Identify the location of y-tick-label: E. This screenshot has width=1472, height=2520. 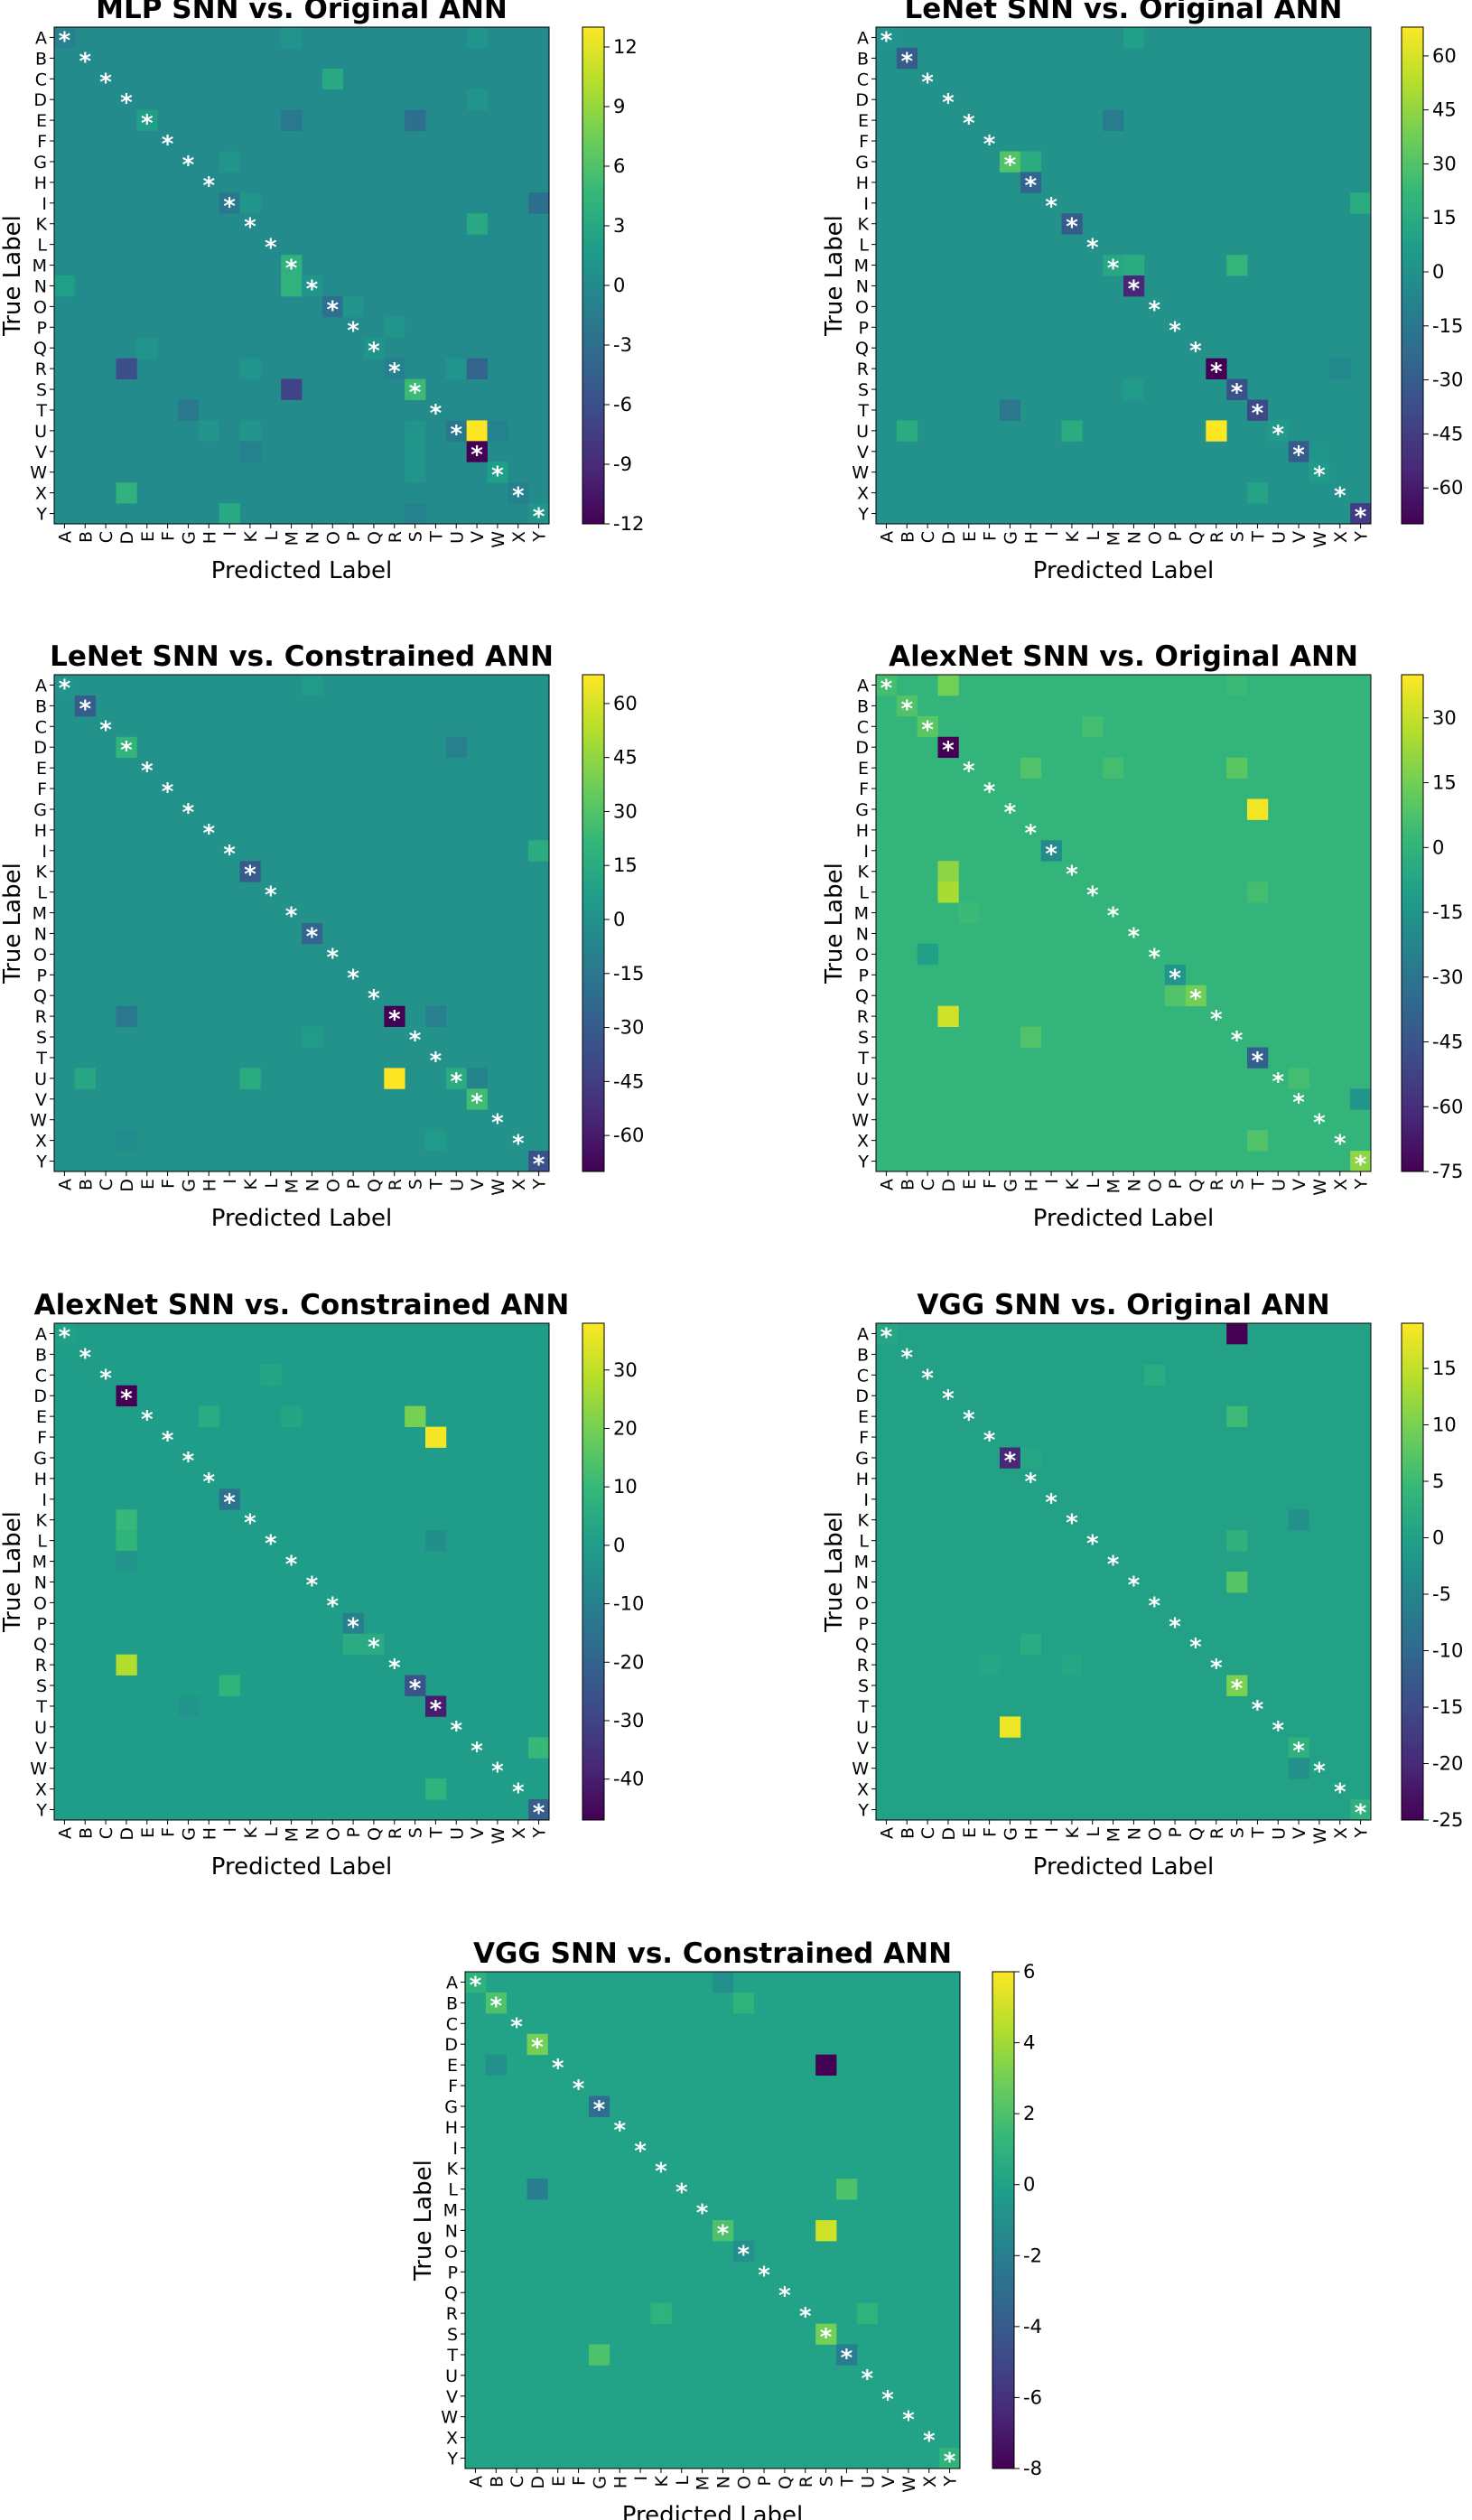
(41, 121).